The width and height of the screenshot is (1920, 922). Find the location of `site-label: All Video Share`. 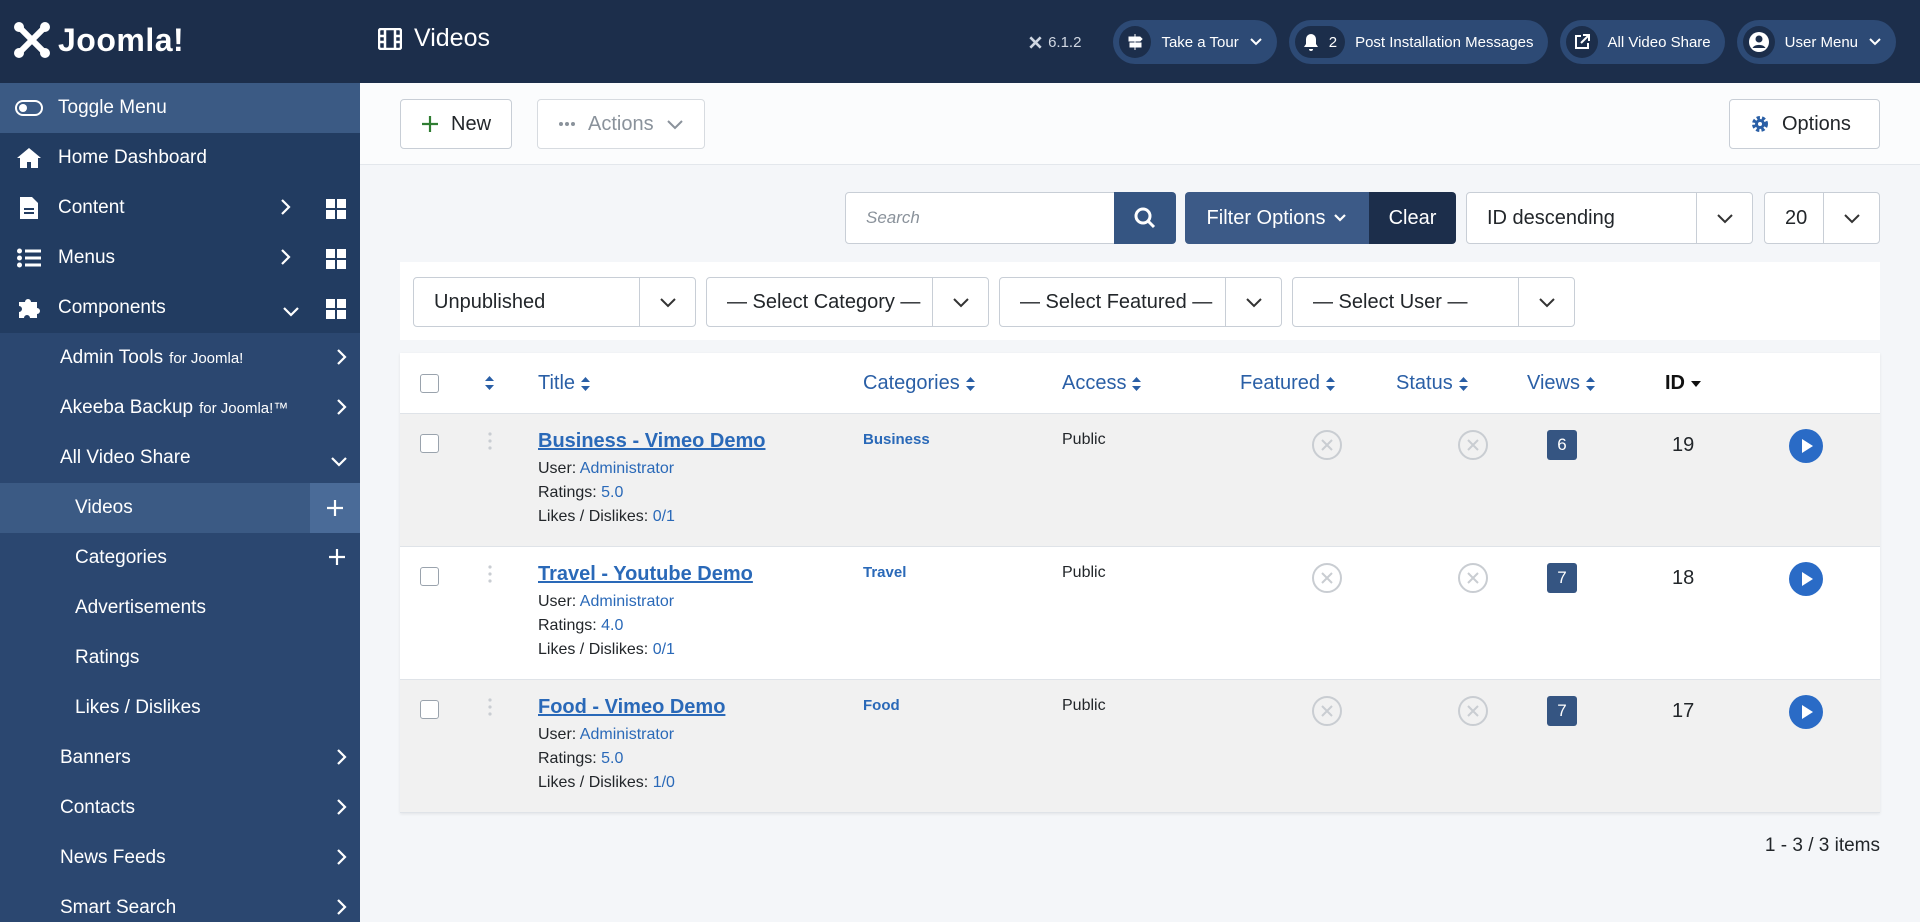

site-label: All Video Share is located at coordinates (1659, 42).